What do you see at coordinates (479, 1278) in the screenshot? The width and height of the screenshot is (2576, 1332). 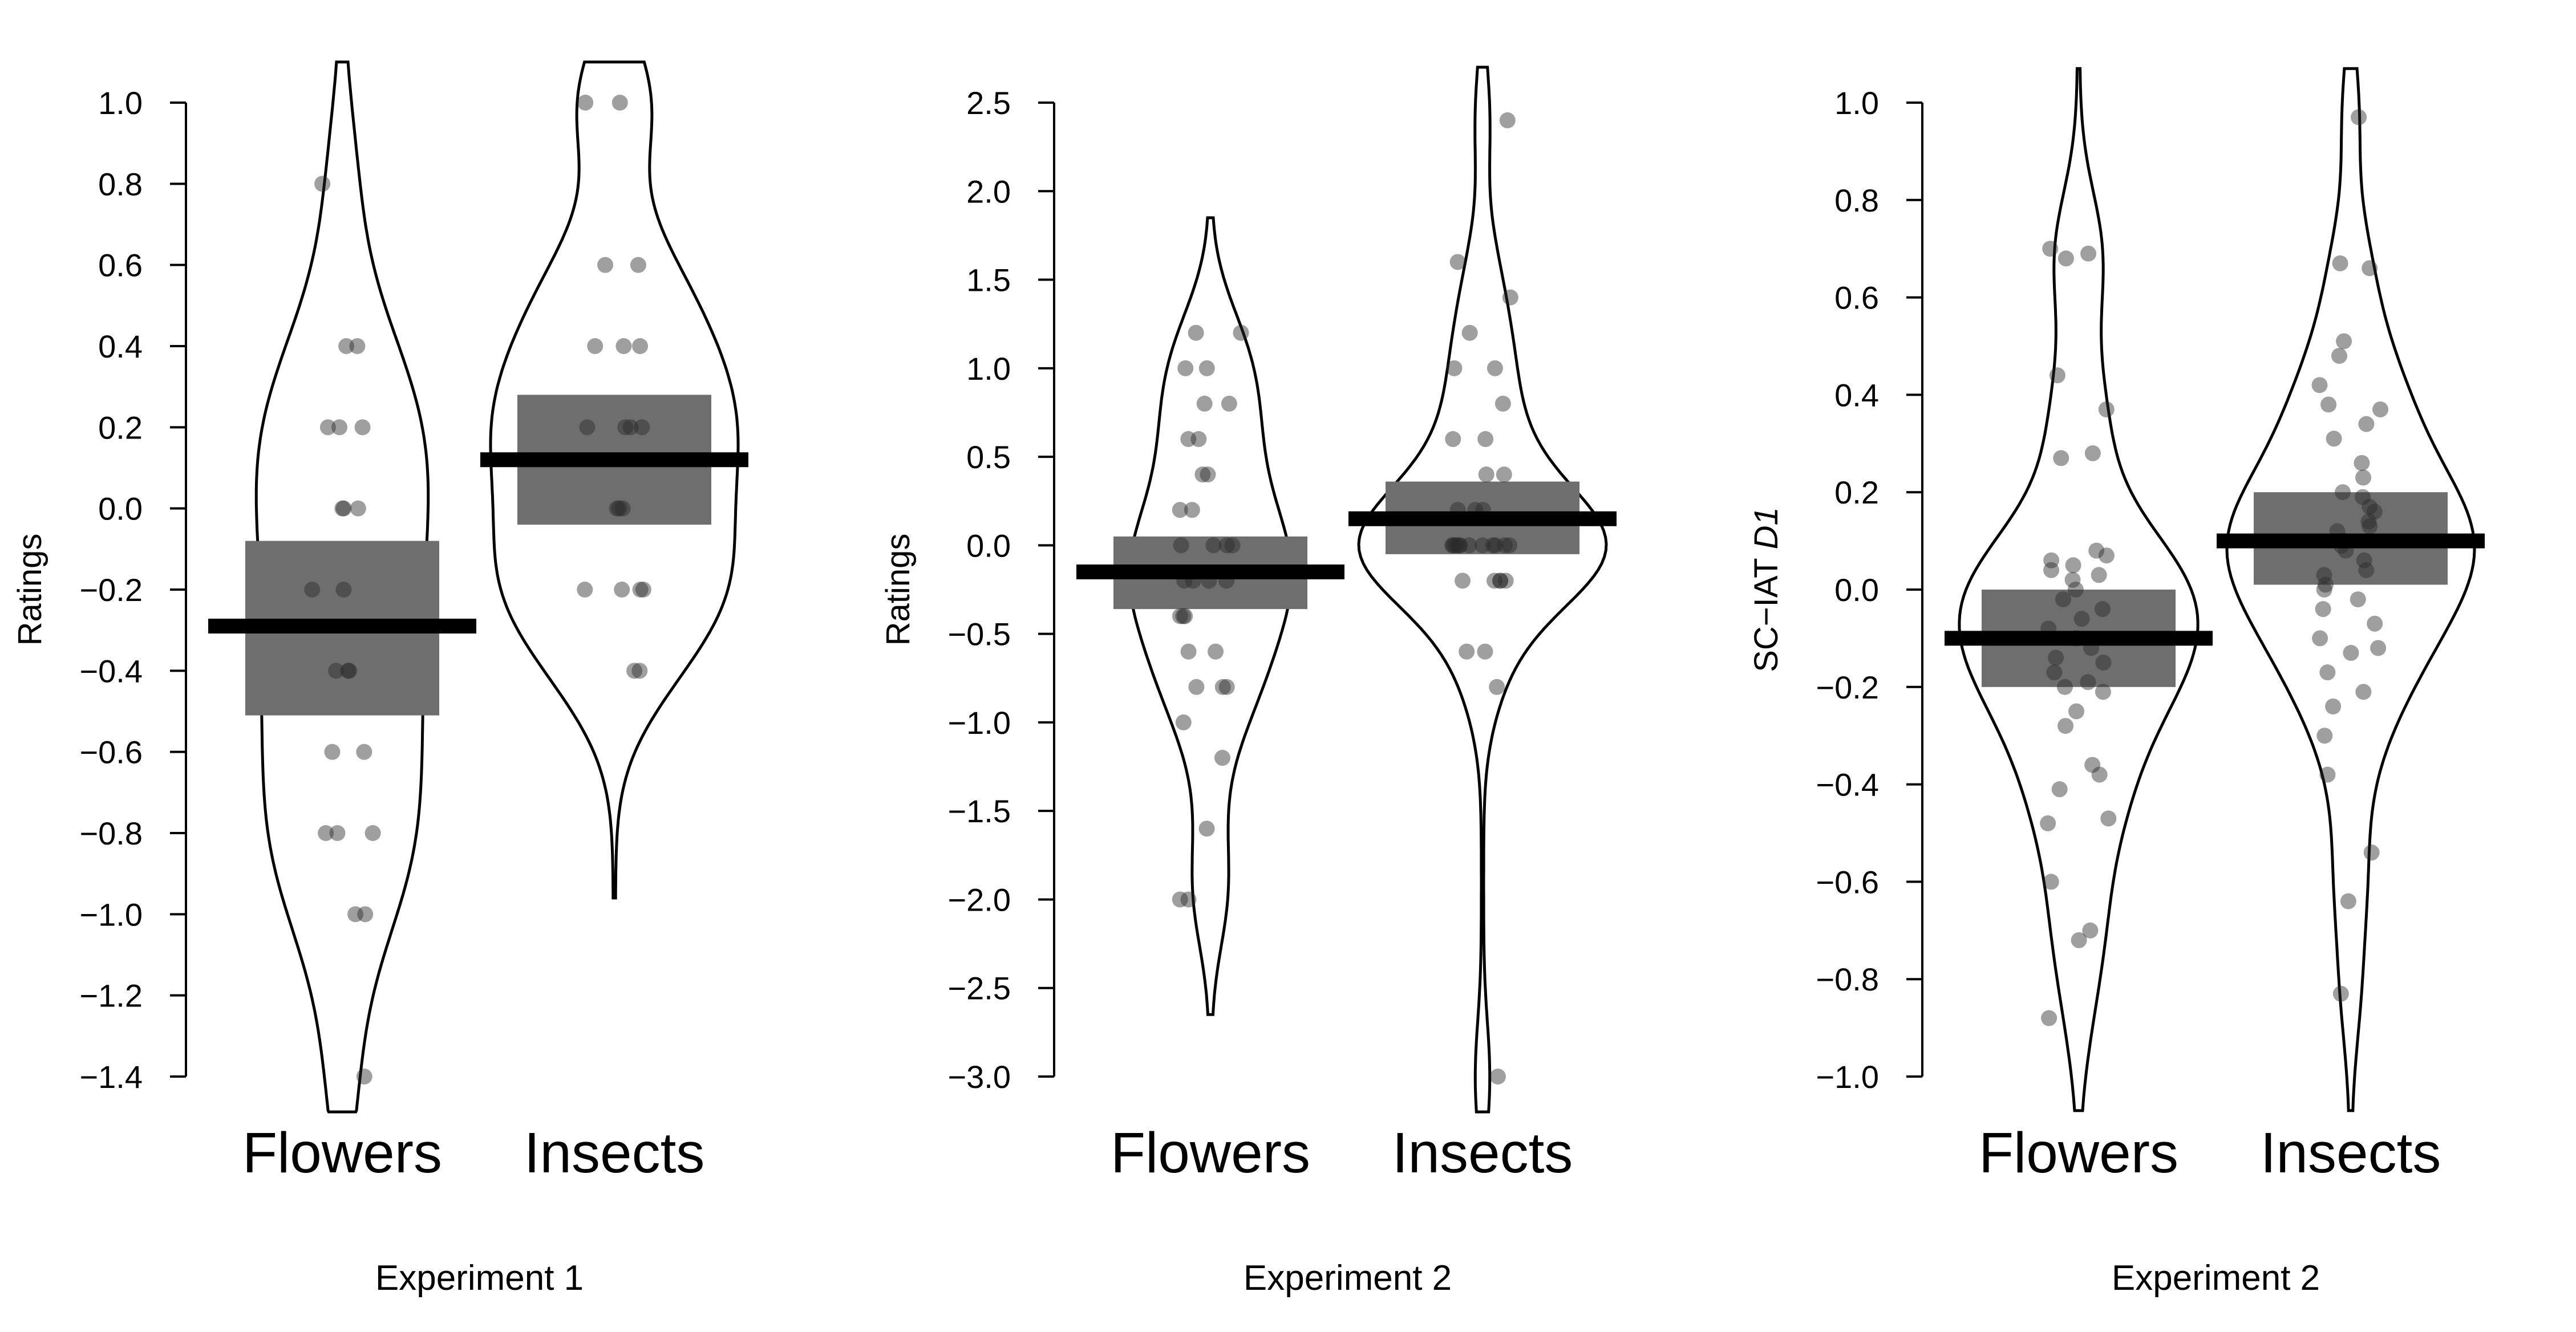 I see `panel-title: Experiment 1` at bounding box center [479, 1278].